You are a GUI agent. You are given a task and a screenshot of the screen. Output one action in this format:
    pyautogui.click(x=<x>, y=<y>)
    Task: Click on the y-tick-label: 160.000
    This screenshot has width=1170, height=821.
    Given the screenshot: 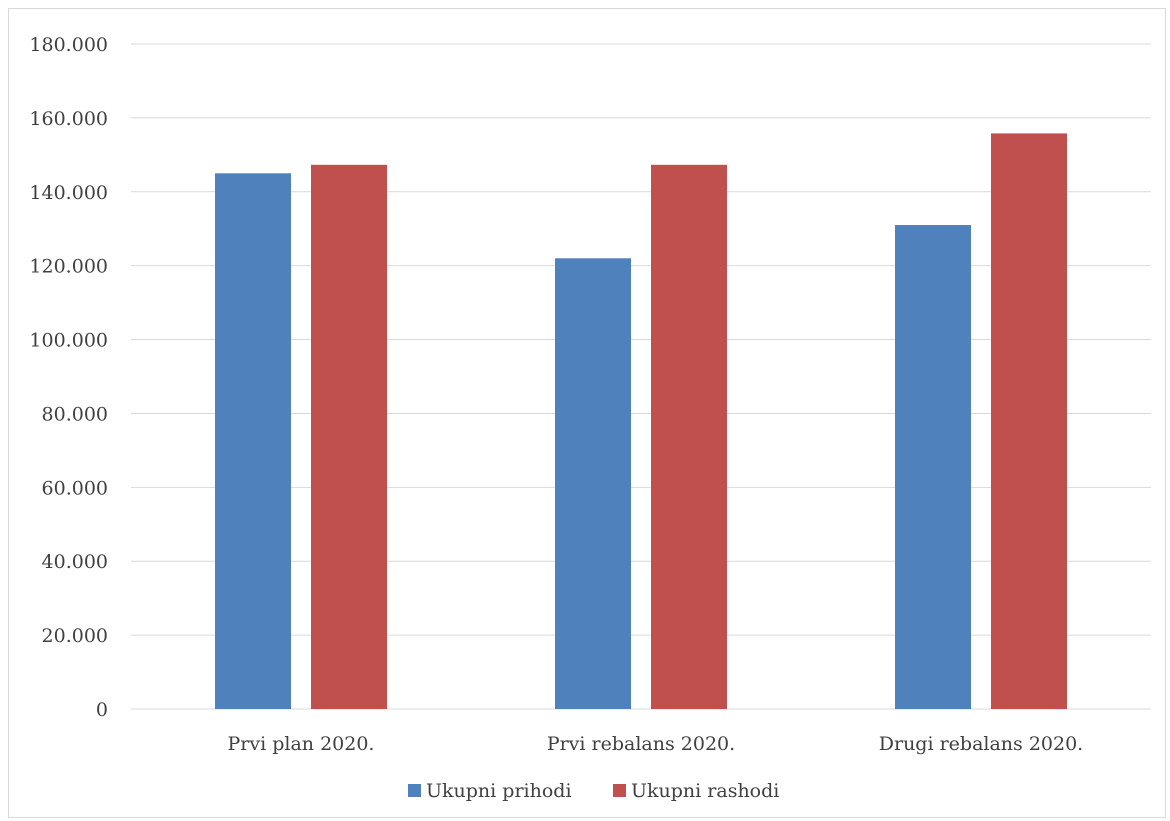 What is the action you would take?
    pyautogui.click(x=68, y=119)
    